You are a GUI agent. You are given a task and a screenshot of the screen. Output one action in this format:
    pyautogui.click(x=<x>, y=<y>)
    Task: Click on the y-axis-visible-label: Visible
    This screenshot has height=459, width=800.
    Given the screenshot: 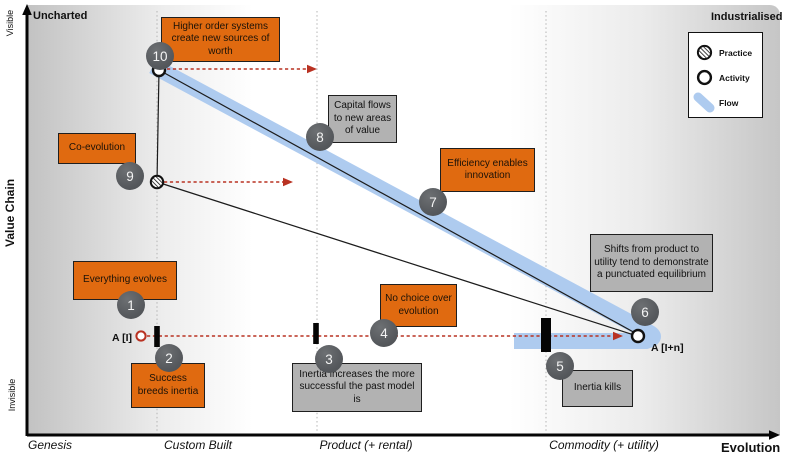 What is the action you would take?
    pyautogui.click(x=10, y=23)
    